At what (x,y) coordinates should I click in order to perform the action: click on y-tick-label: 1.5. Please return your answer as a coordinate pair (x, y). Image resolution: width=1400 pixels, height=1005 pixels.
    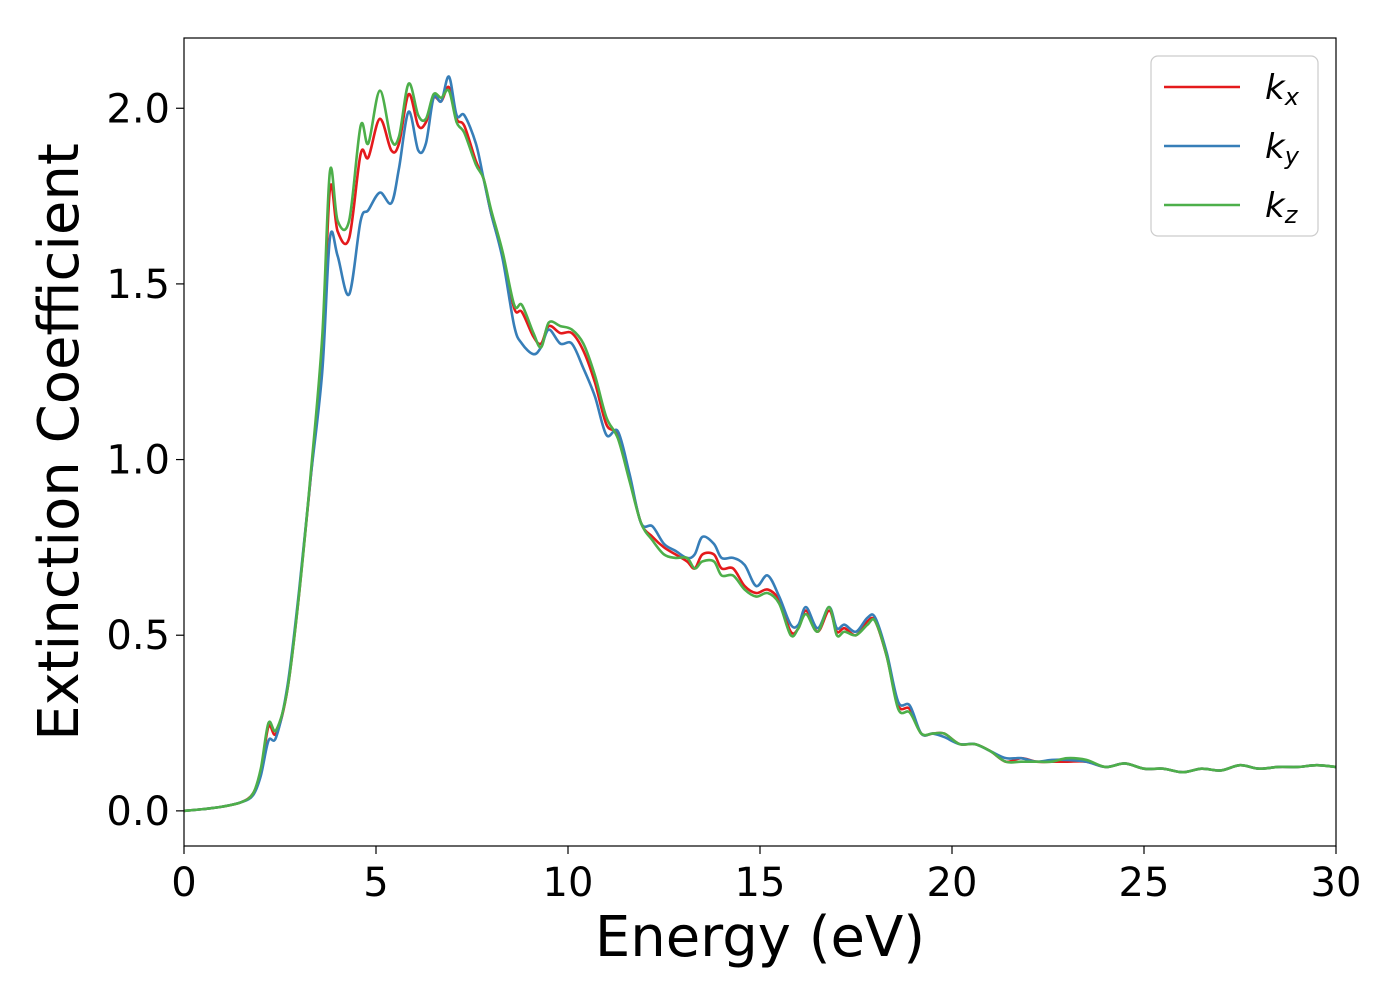
    Looking at the image, I should click on (138, 285).